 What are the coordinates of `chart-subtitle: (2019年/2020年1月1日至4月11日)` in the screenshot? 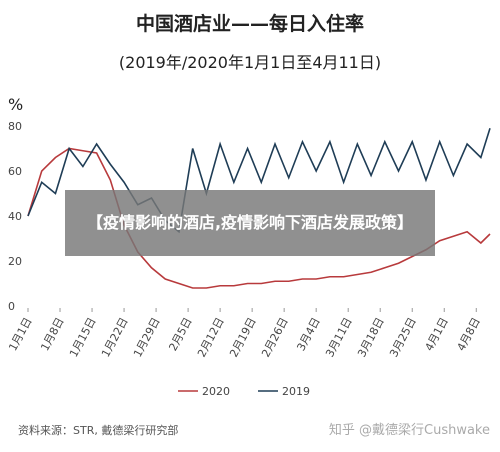 It's located at (250, 62).